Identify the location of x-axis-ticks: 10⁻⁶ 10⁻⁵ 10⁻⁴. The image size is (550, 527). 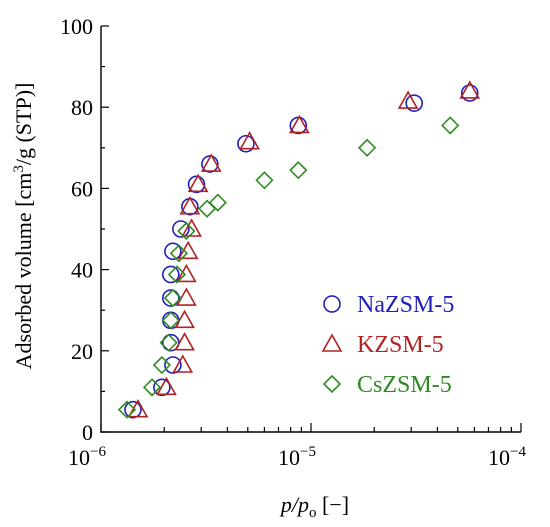
(297, 446).